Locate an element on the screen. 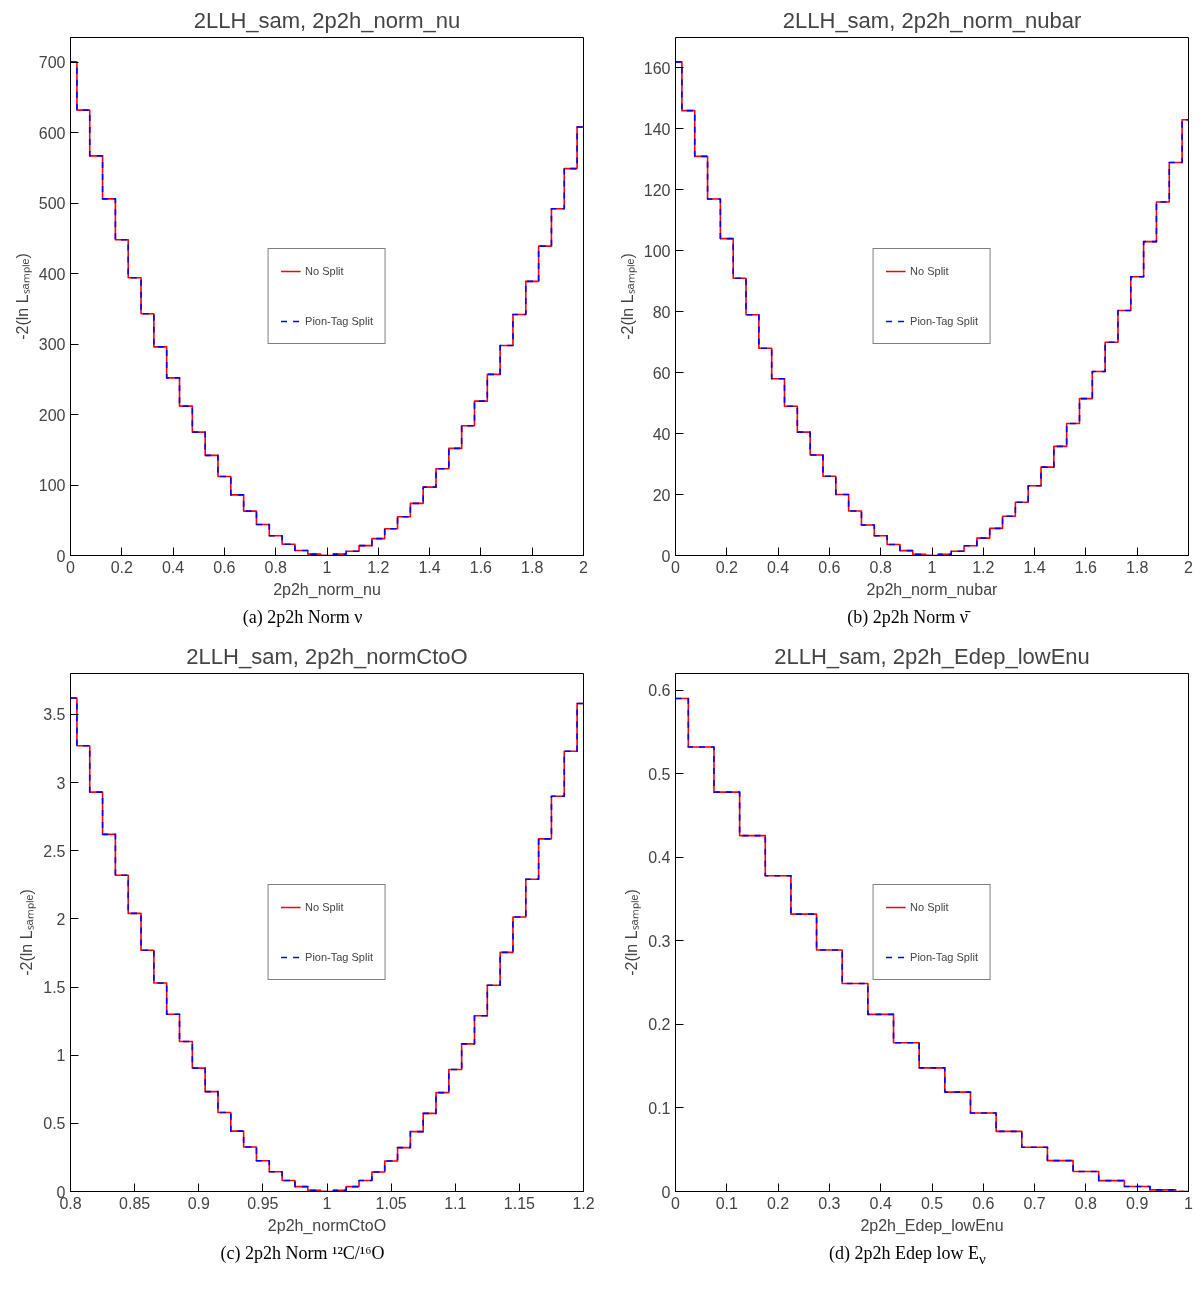 The height and width of the screenshot is (1302, 1202). x-tick-label: 0.5 is located at coordinates (932, 1203).